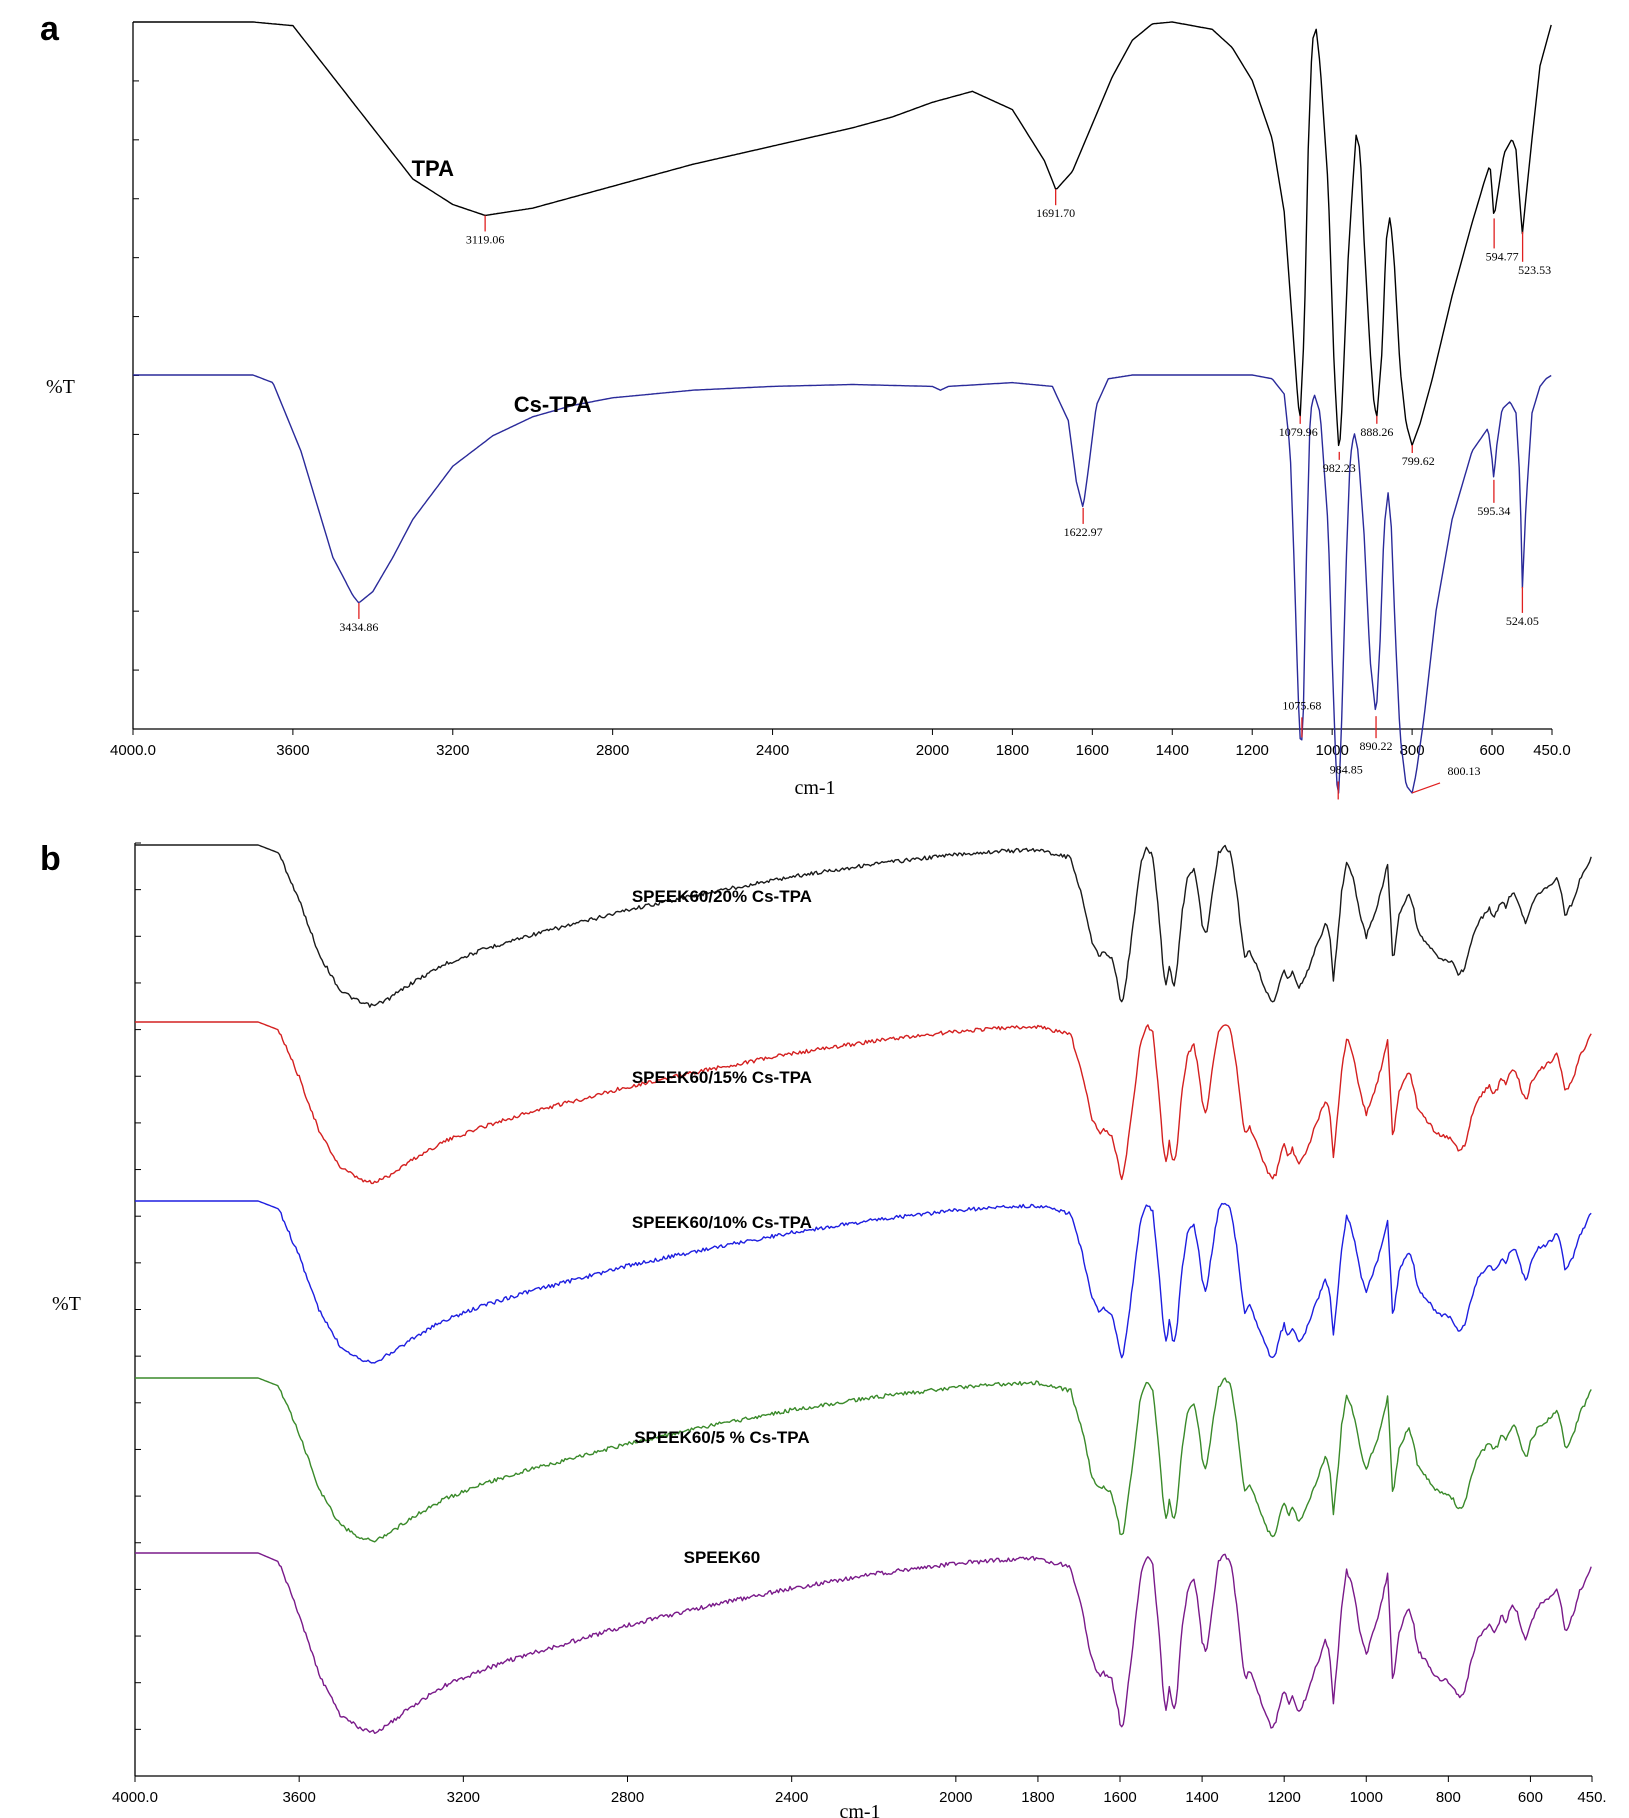 This screenshot has width=1629, height=1818. I want to click on series-line-speek60, so click(863, 1643).